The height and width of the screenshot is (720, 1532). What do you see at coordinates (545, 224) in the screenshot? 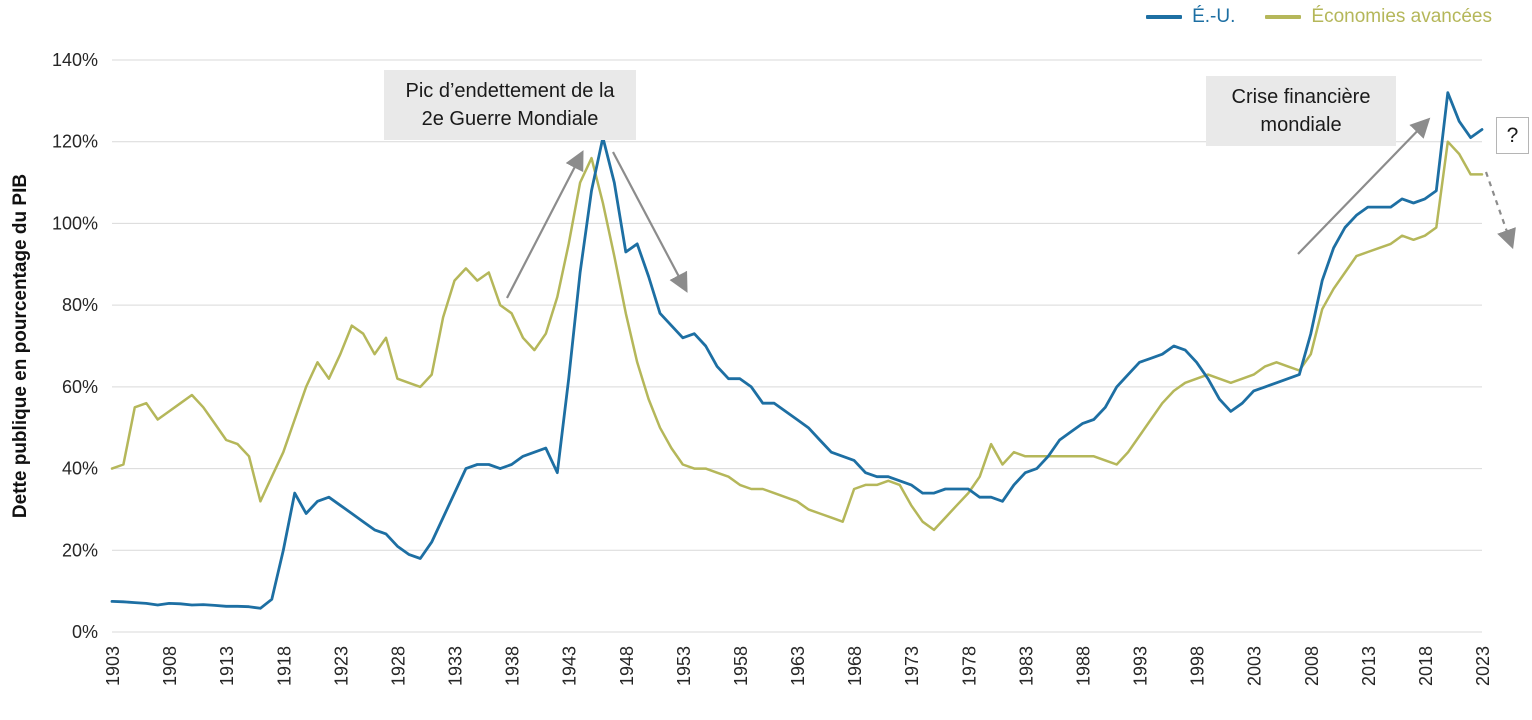
I see `ww2-rise-arrow-icon` at bounding box center [545, 224].